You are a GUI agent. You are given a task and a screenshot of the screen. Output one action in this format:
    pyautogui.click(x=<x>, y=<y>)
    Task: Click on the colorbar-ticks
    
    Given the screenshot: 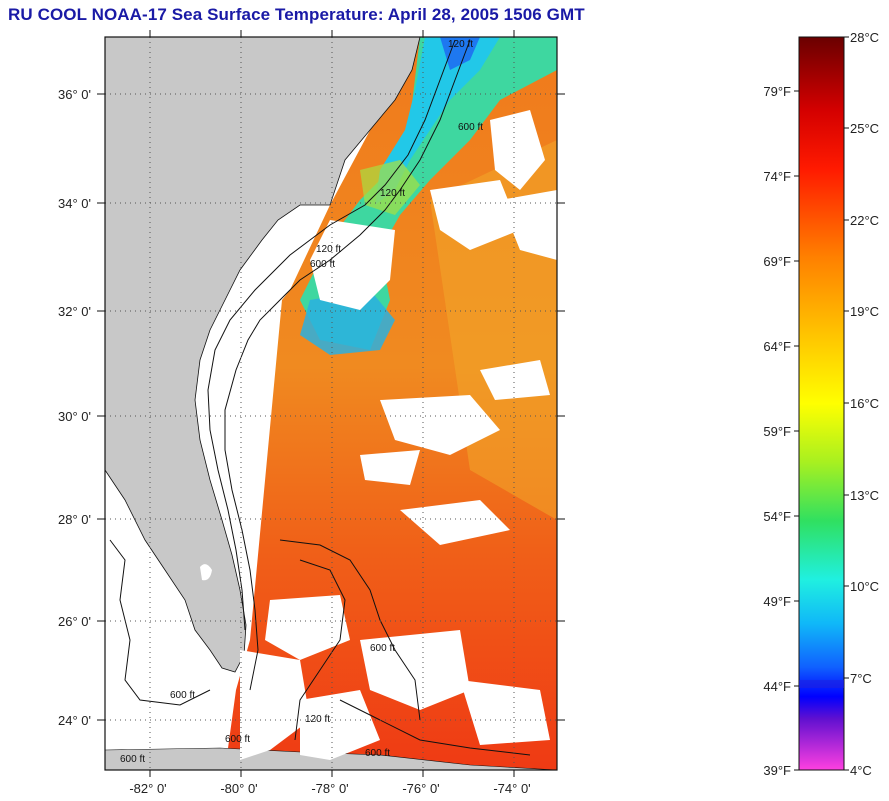 What is the action you would take?
    pyautogui.click(x=821, y=403)
    